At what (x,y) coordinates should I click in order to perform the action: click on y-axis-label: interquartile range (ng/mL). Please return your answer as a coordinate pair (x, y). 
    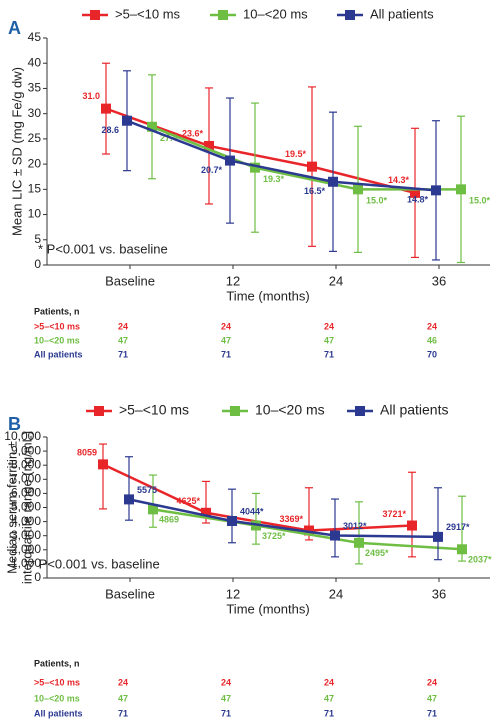
    Looking at the image, I should click on (26, 507).